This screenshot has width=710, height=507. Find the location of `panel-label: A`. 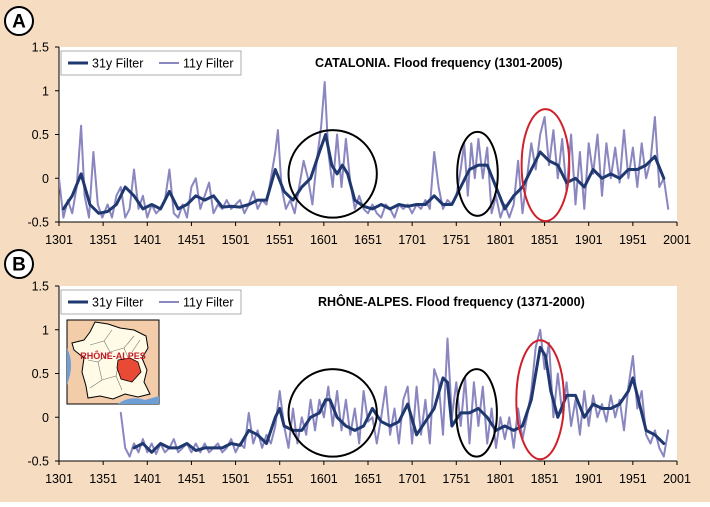

panel-label: A is located at coordinates (19, 22).